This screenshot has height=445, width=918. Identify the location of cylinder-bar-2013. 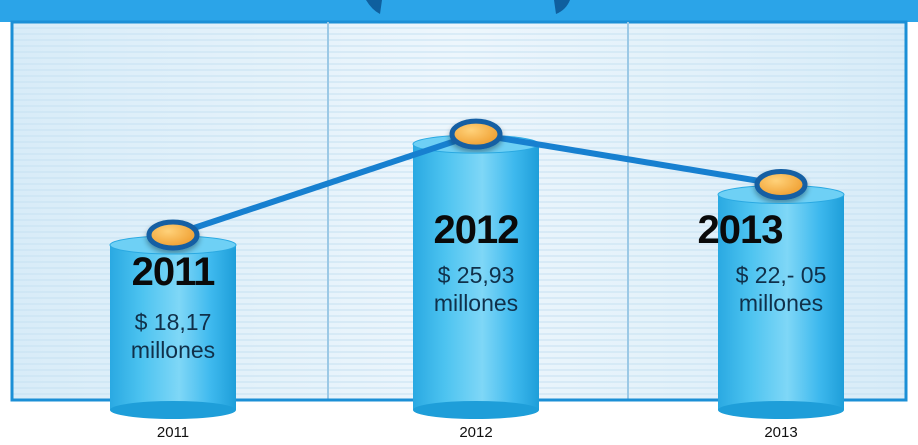
(781, 302).